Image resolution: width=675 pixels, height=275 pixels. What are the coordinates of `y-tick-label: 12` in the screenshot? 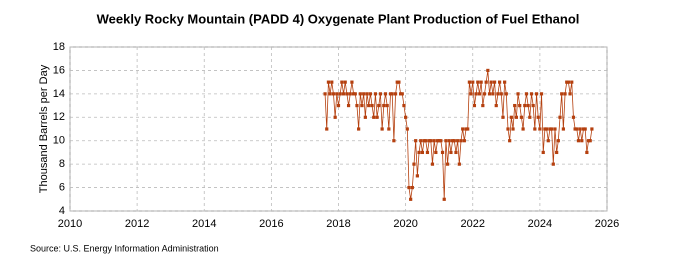 It's located at (59, 117).